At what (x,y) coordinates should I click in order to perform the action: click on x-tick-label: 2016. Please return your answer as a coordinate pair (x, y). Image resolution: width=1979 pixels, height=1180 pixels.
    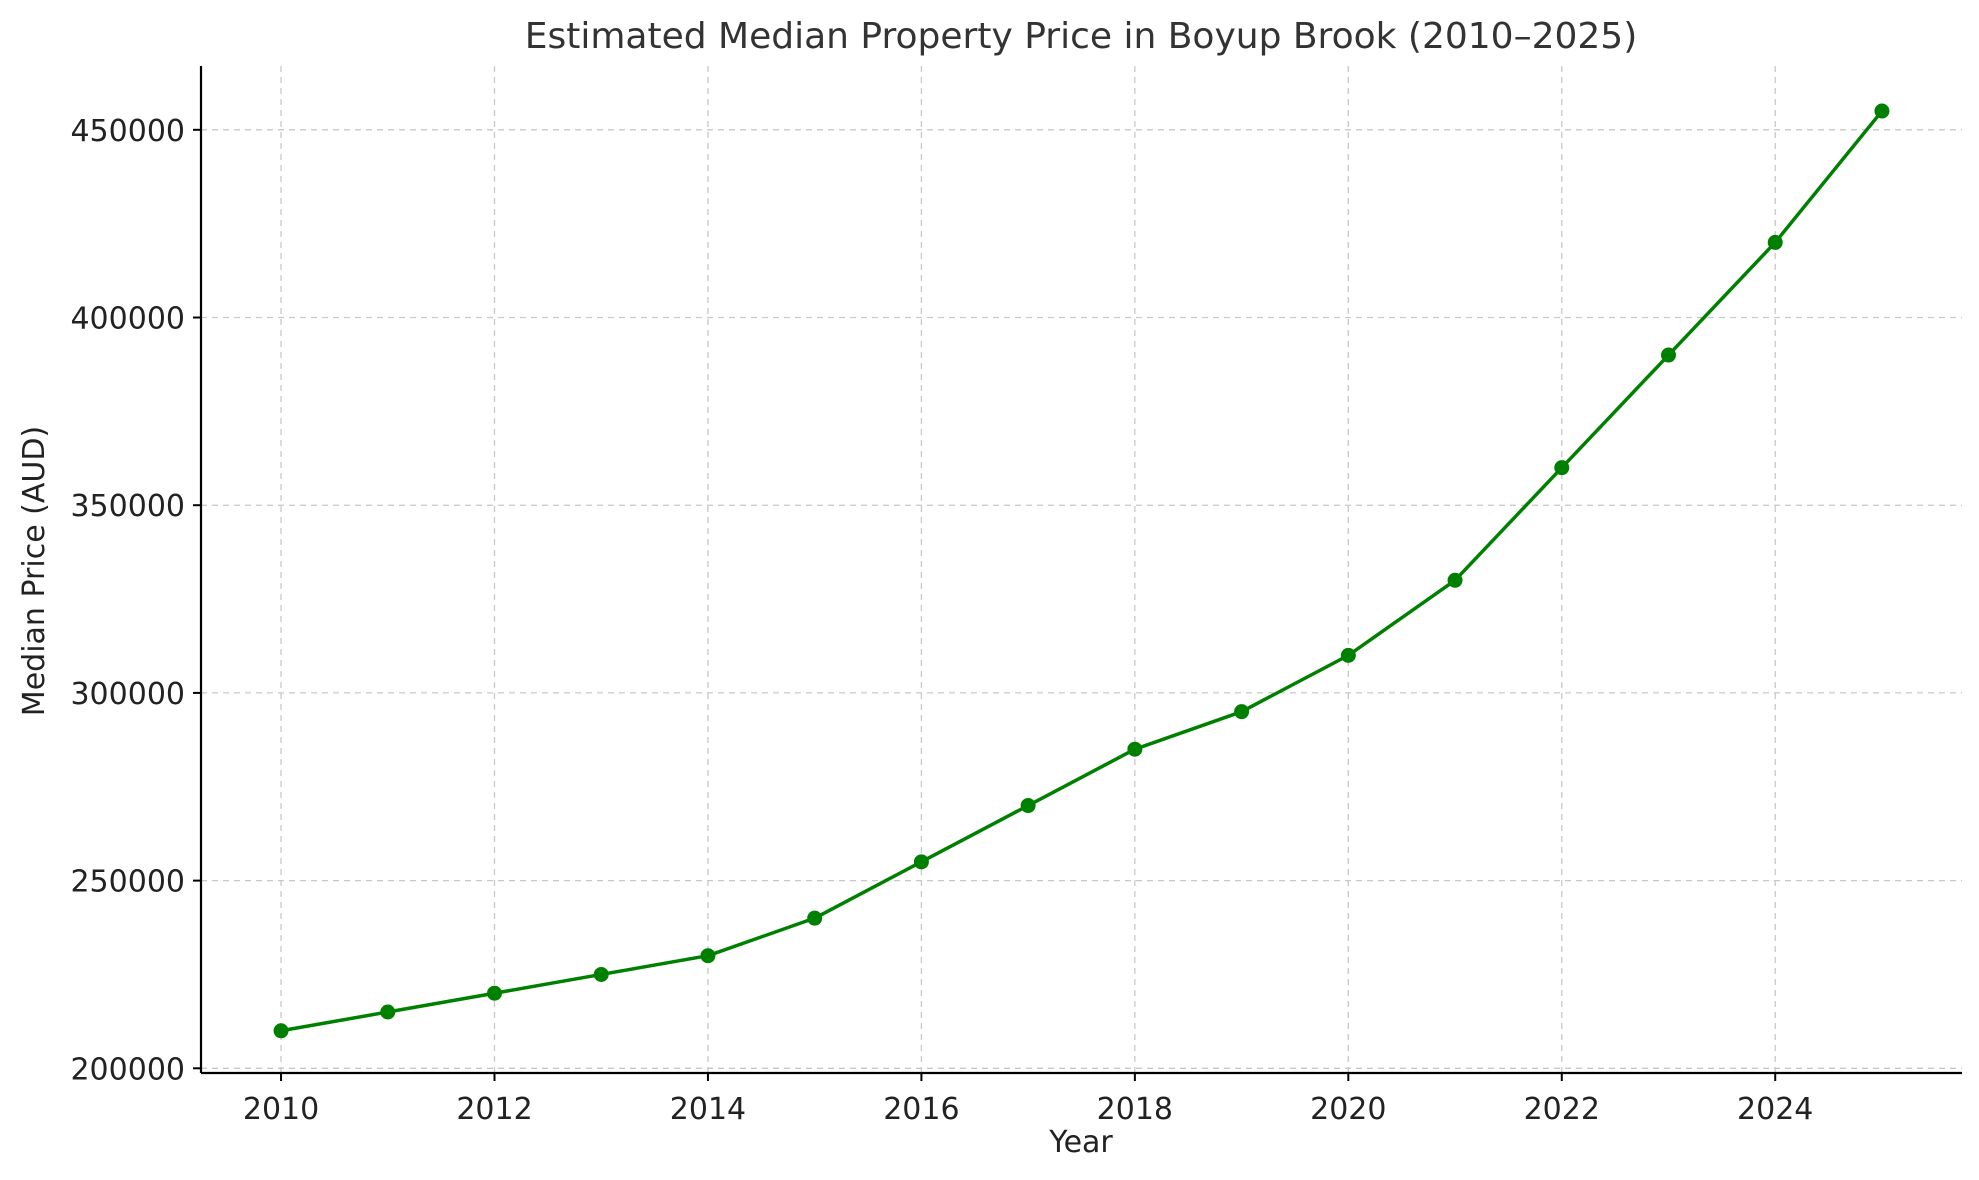
    Looking at the image, I should click on (921, 1109).